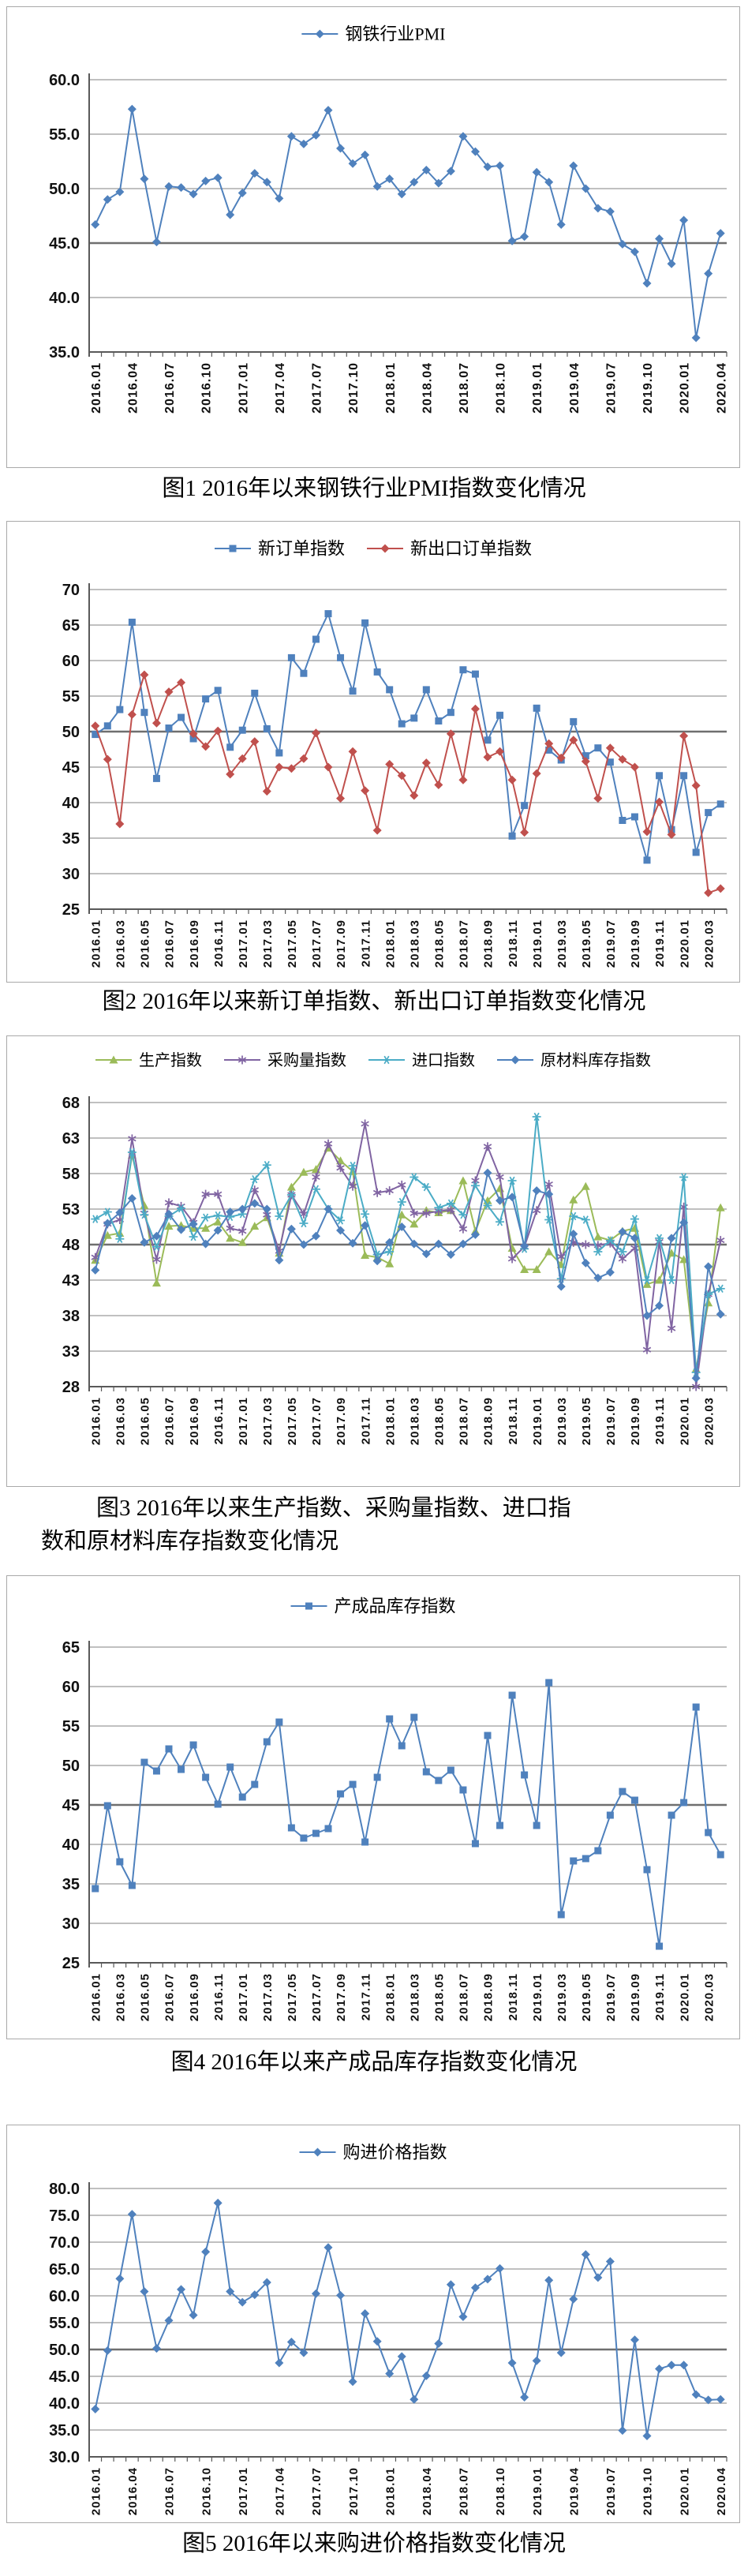 The width and height of the screenshot is (748, 2576). What do you see at coordinates (71, 590) in the screenshot?
I see `y-axis-tick-label: 70` at bounding box center [71, 590].